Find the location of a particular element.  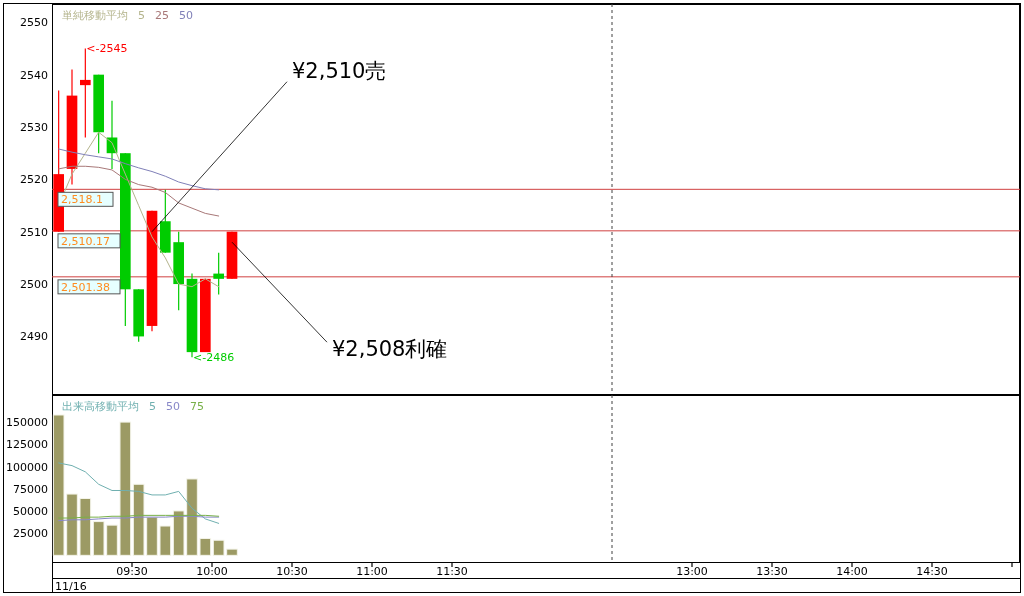

text: 75 is located at coordinates (197, 406).